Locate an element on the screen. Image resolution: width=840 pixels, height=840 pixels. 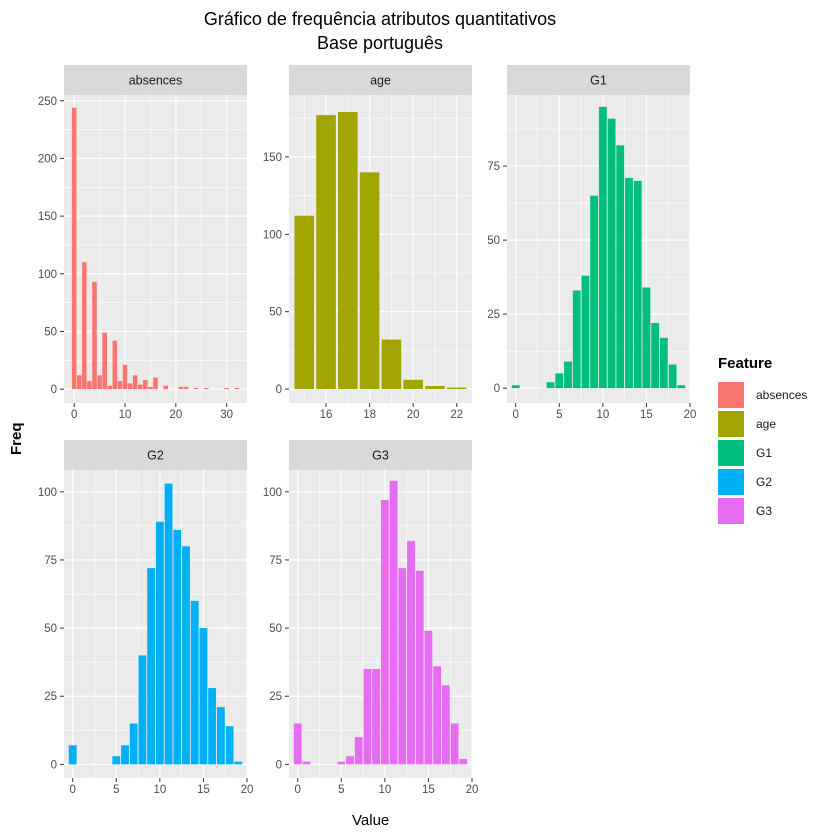
x-tick-label: 22 is located at coordinates (456, 415).